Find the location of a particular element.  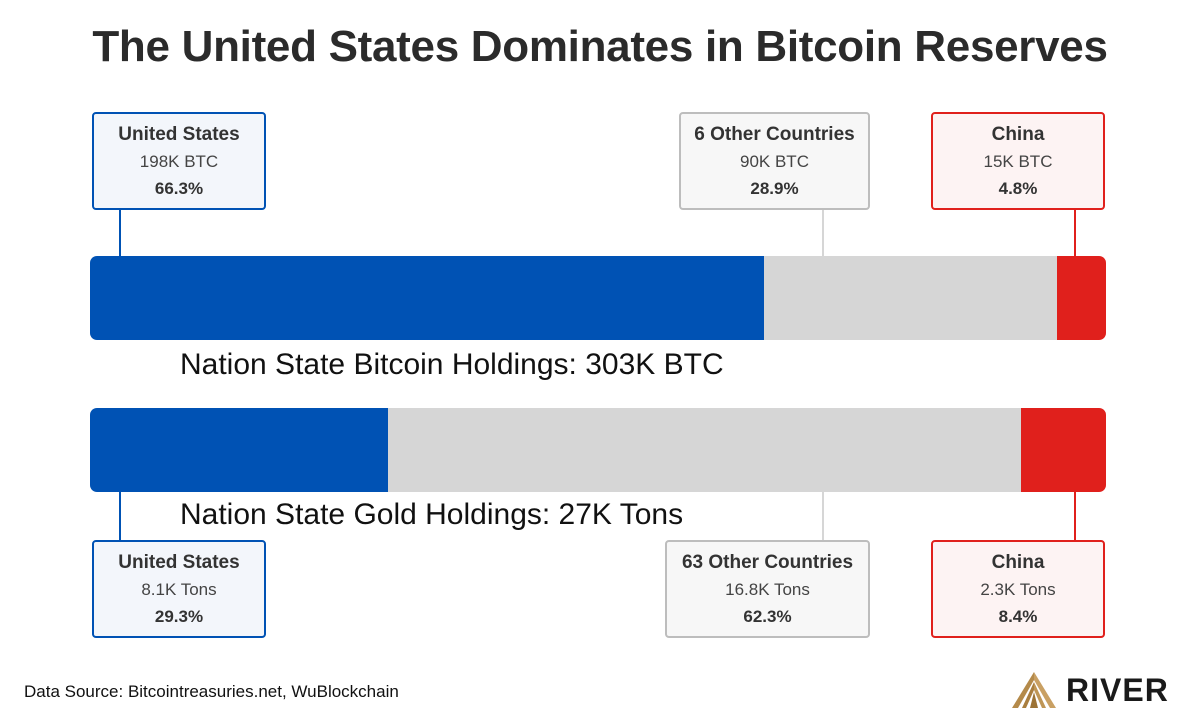

river-logo: RIVER is located at coordinates (1089, 690).